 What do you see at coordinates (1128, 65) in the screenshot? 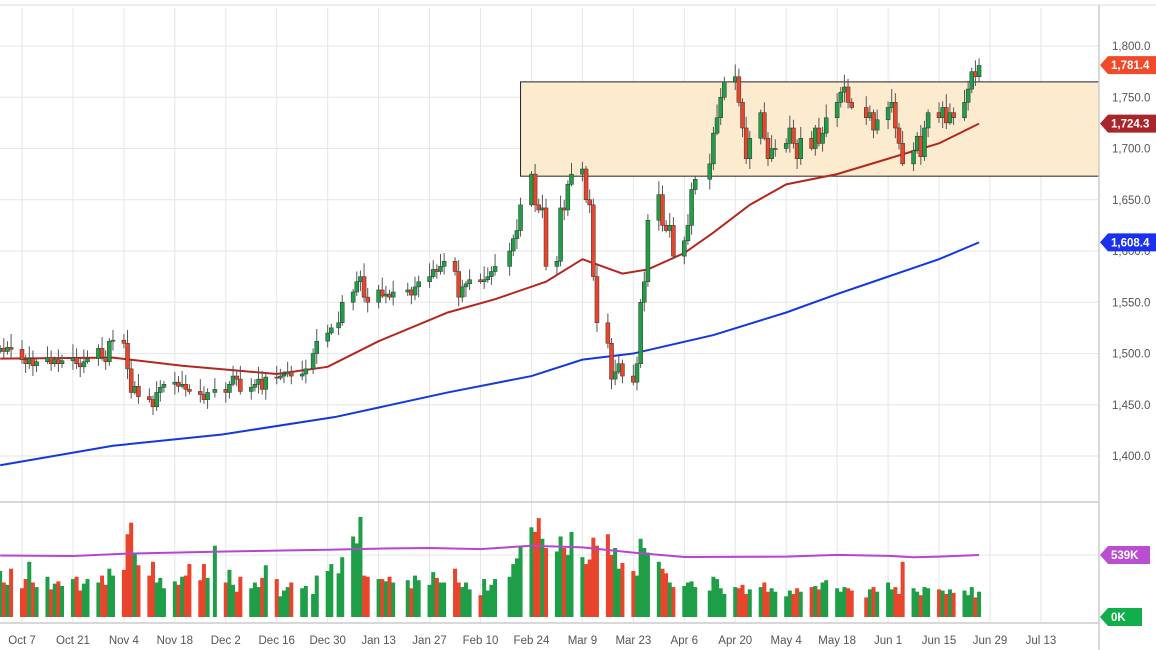
I see `price-badge` at bounding box center [1128, 65].